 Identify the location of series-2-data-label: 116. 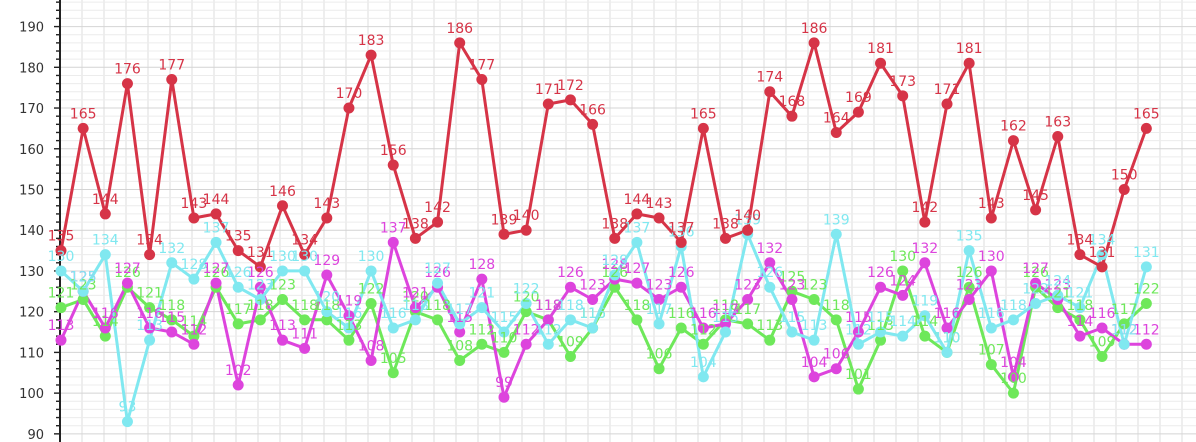
(947, 314).